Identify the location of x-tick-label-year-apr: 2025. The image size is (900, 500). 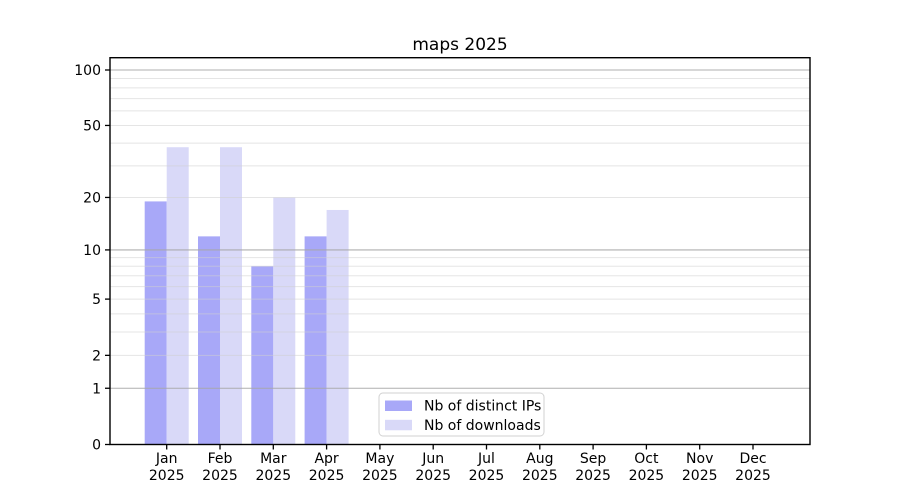
(327, 476).